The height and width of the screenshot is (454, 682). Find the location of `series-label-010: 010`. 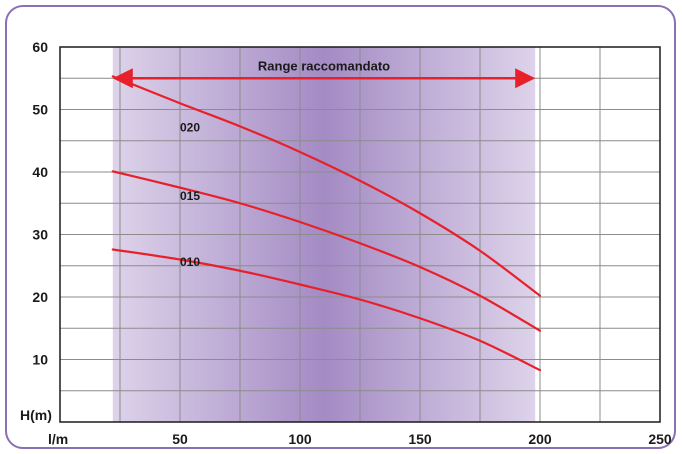

series-label-010: 010 is located at coordinates (190, 262).